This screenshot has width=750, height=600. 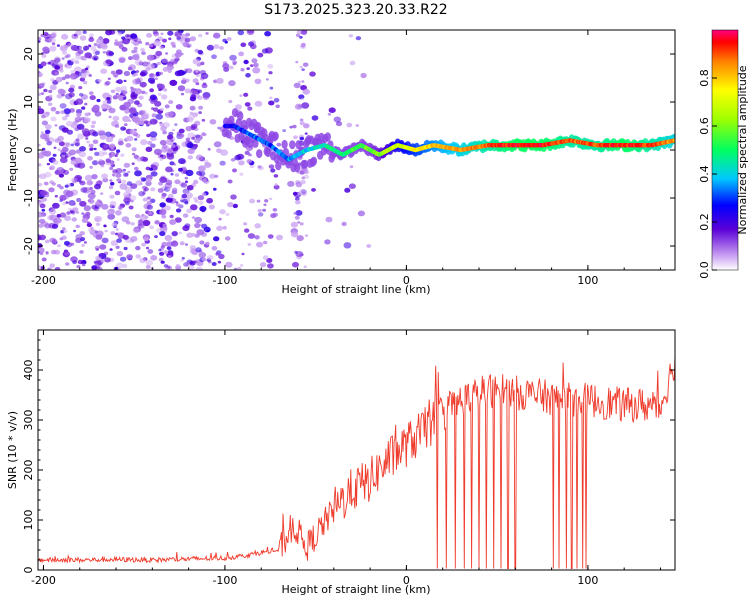 What do you see at coordinates (742, 149) in the screenshot?
I see `colorbar-label: Normalized spectral amplitude` at bounding box center [742, 149].